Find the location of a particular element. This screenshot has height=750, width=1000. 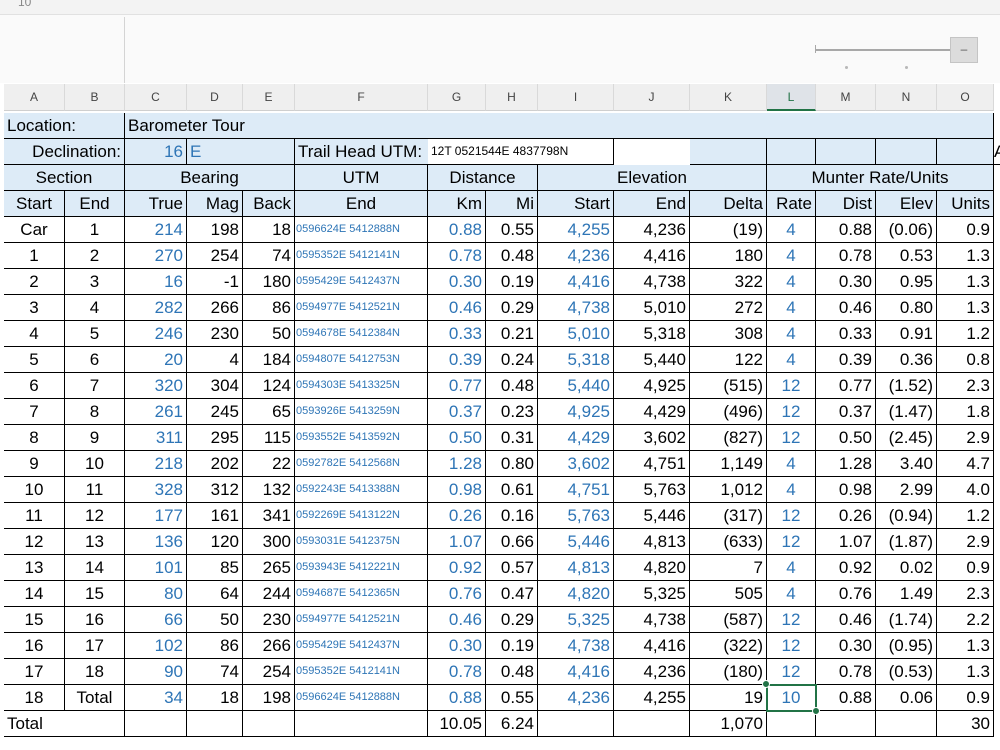

elev-end-cell: 4,416 is located at coordinates (652, 256).